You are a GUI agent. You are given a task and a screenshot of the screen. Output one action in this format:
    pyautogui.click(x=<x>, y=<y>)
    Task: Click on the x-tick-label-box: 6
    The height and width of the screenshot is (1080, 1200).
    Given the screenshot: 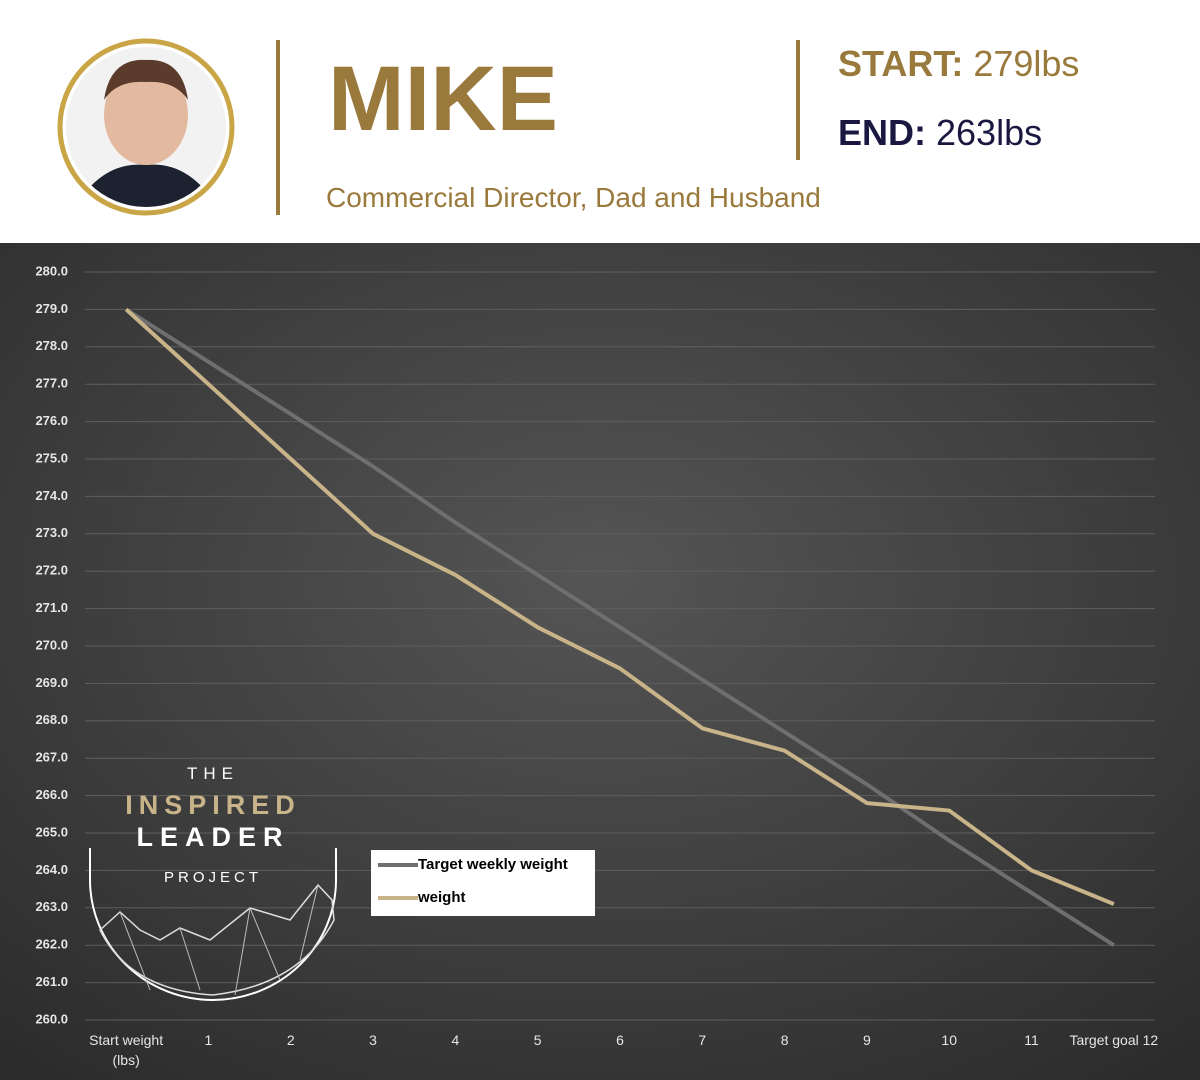 What is the action you would take?
    pyautogui.click(x=620, y=1040)
    